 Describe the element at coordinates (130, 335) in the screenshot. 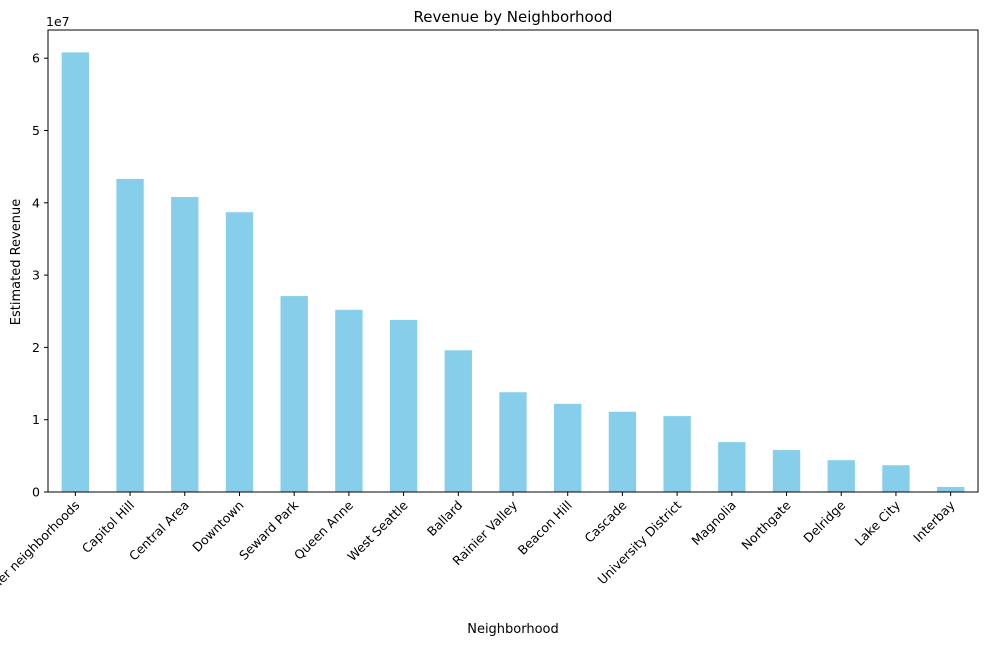

I see `bar-capitol-hill` at that location.